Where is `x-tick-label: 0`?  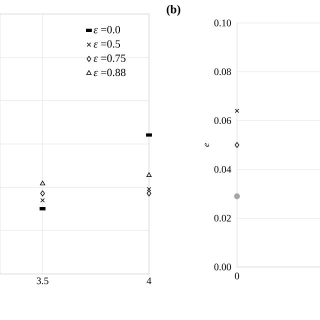 x-tick-label: 0 is located at coordinates (237, 276).